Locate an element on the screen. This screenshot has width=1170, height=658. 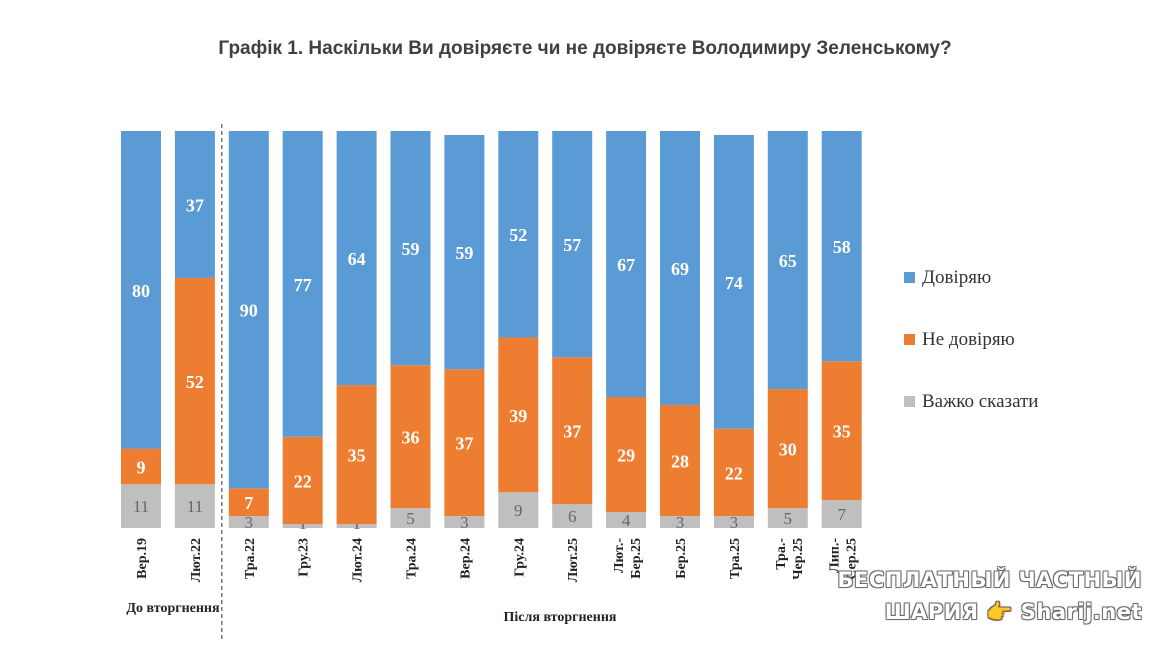
x-tick-label-text-7-0: Гру.24 is located at coordinates (519, 557).